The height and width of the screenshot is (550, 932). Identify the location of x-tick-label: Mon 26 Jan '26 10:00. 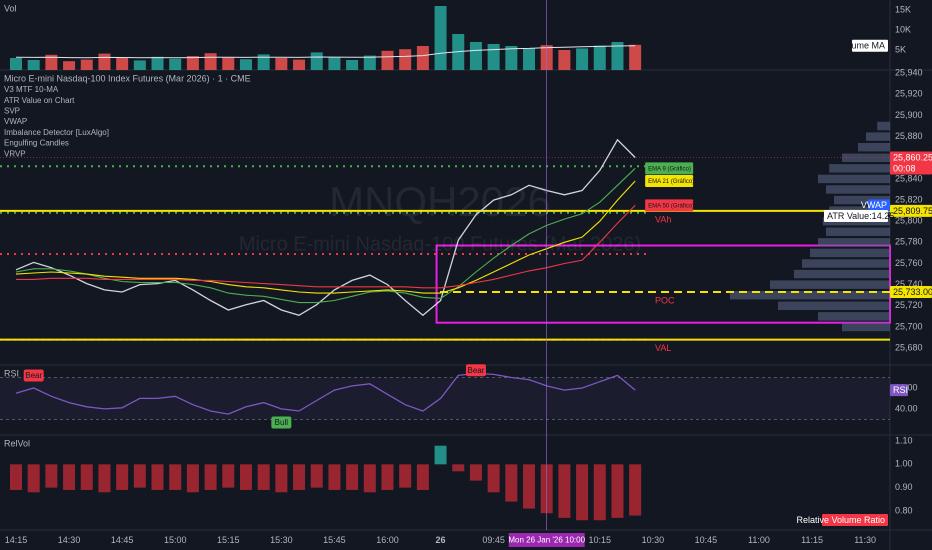
(546, 540).